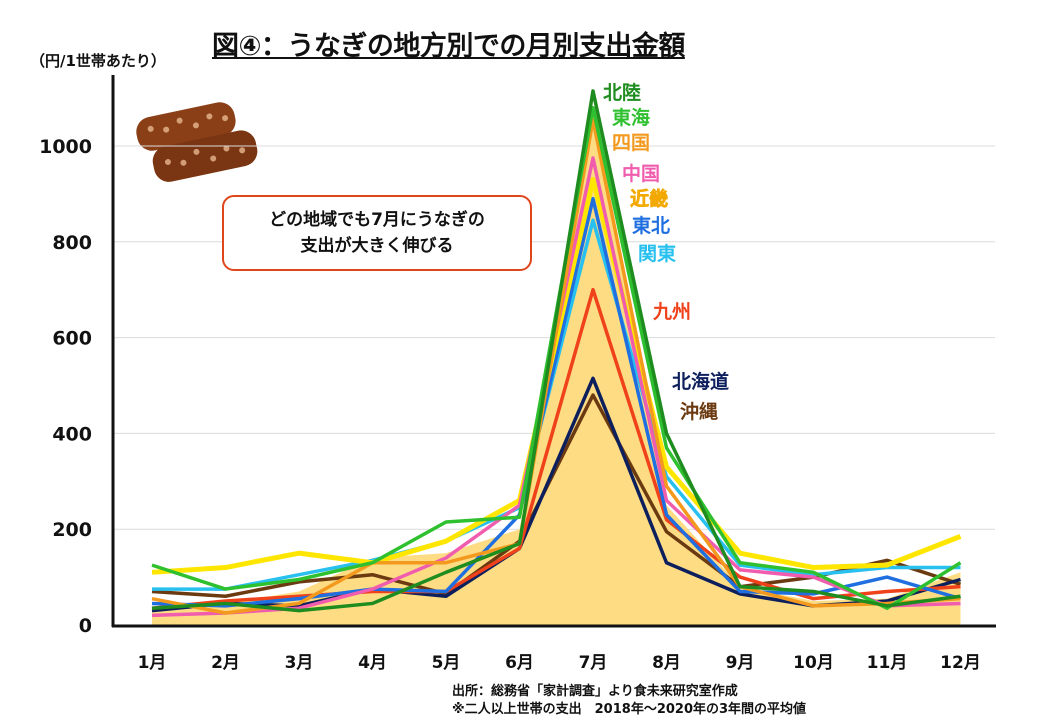 Image resolution: width=1040 pixels, height=720 pixels. Describe the element at coordinates (671, 312) in the screenshot. I see `series-label: 九州` at that location.